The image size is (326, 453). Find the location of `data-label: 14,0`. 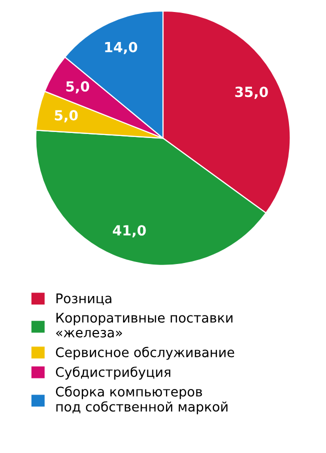

data-label: 14,0 is located at coordinates (121, 48).